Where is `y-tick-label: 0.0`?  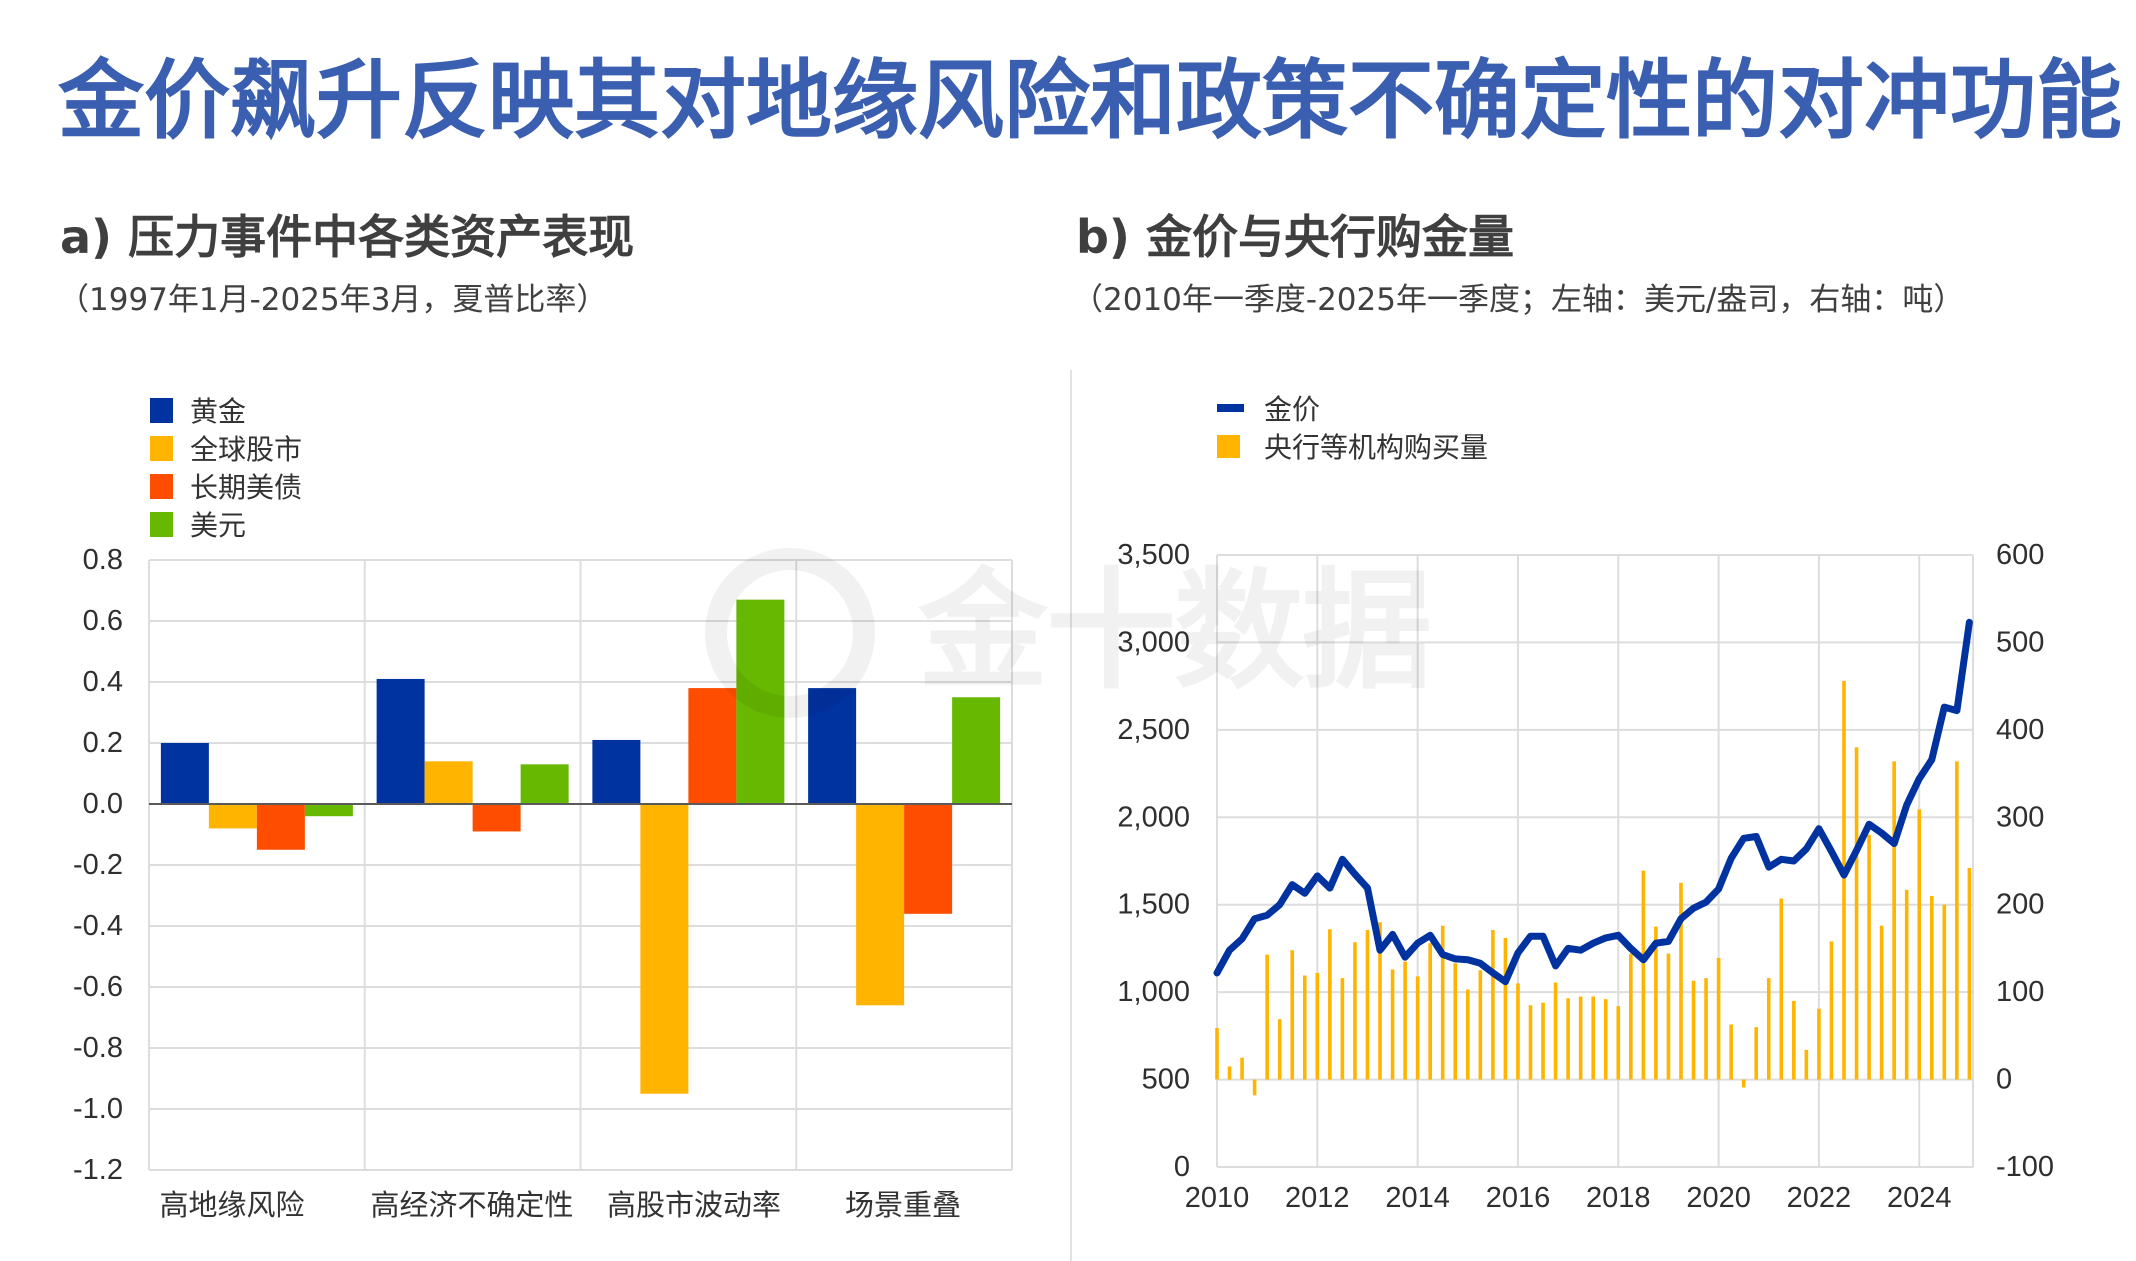 y-tick-label: 0.0 is located at coordinates (103, 804).